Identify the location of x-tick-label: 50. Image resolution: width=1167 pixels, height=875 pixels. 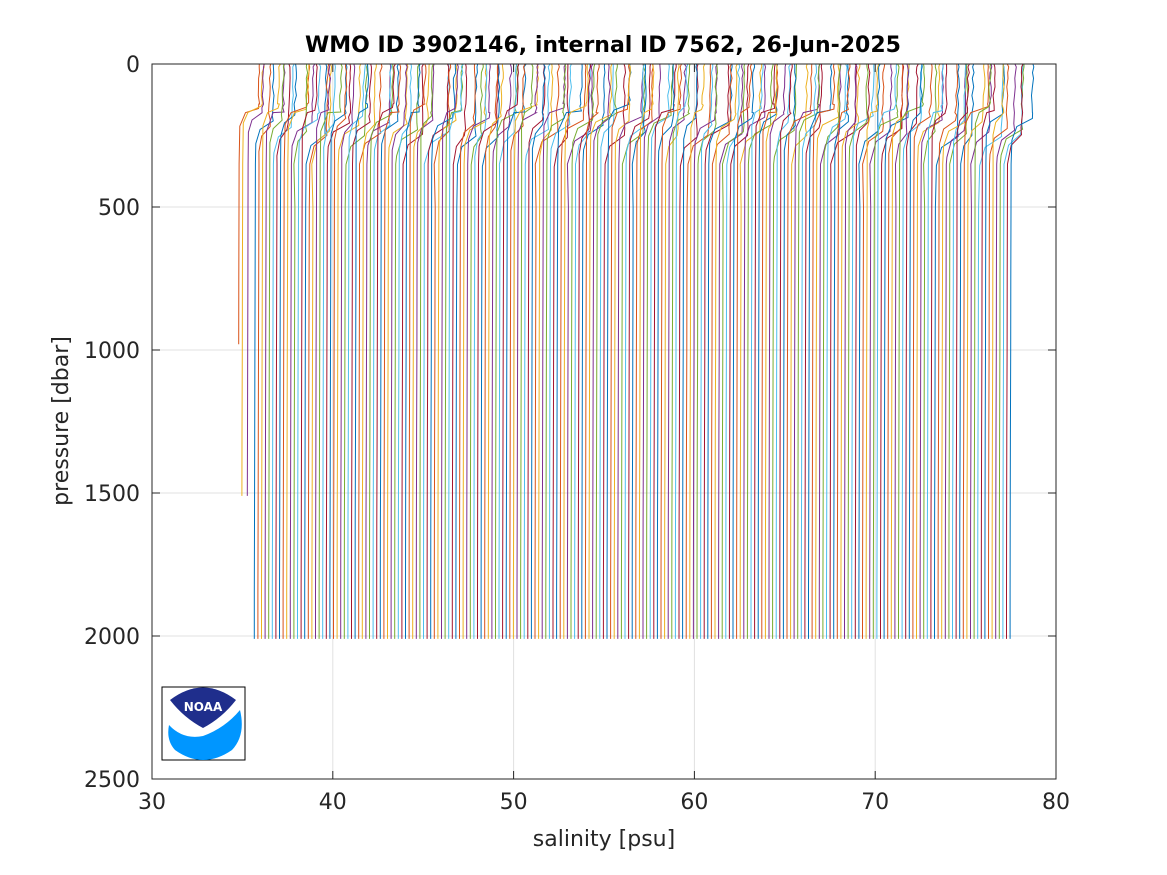
(514, 802).